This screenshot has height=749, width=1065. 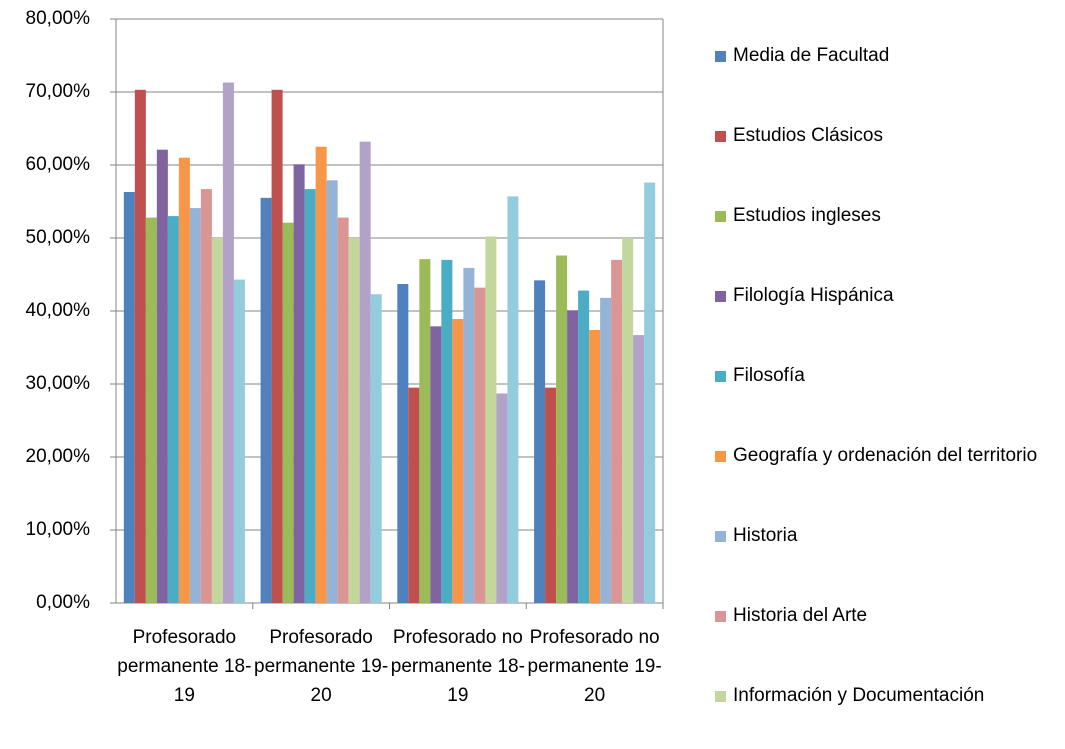 What do you see at coordinates (885, 216) in the screenshot?
I see `legend-item: Estudios ingleses` at bounding box center [885, 216].